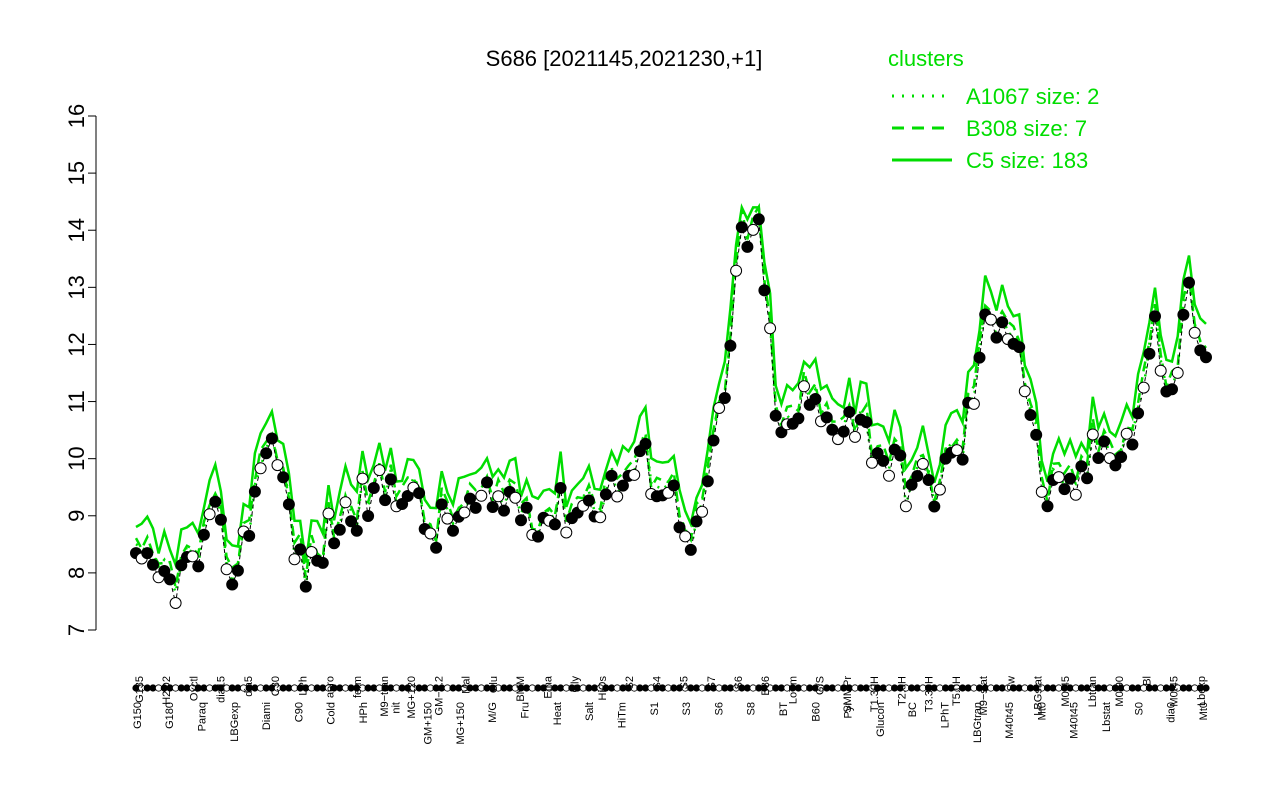 Image resolution: width=1280 pixels, height=800 pixels. Describe the element at coordinates (1010, 720) in the screenshot. I see `x-tick-label-lower: M40t45` at that location.